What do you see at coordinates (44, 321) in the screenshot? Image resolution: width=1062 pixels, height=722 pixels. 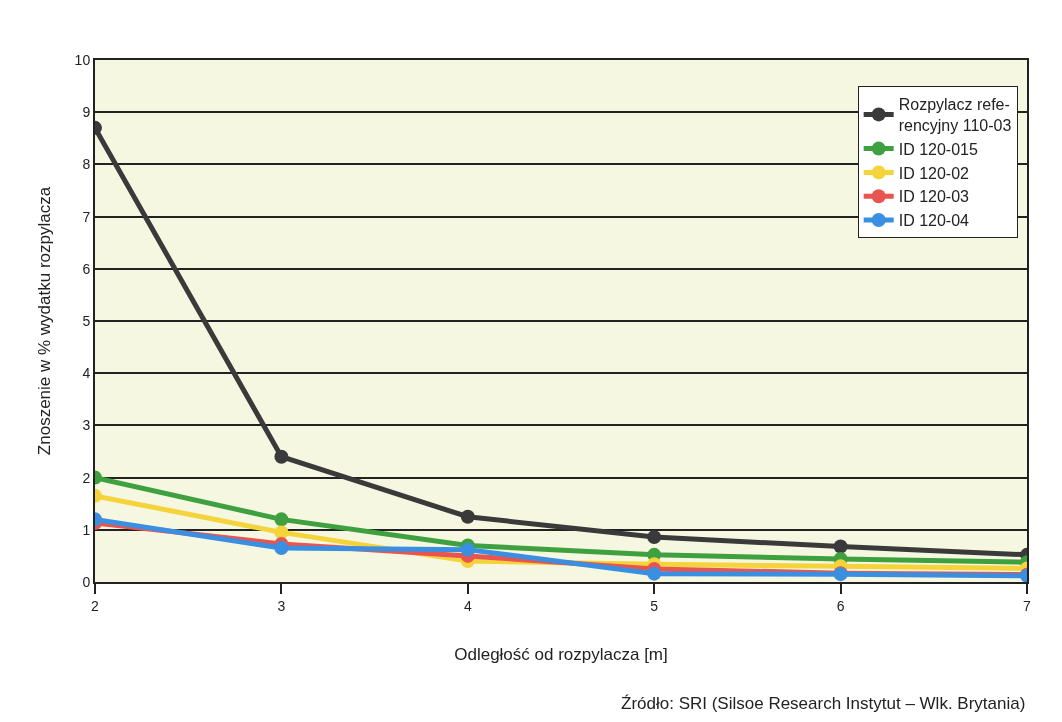 I see `y-axis-title: Znoszenie w % wydatku rozpylacza` at bounding box center [44, 321].